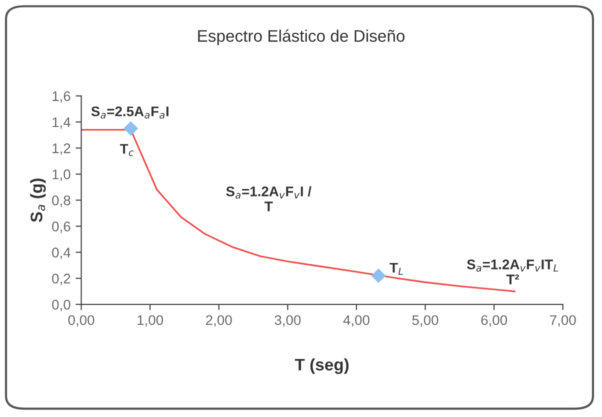 This screenshot has width=602, height=417. What do you see at coordinates (61, 97) in the screenshot?
I see `y-tick-label: 1,6` at bounding box center [61, 97].